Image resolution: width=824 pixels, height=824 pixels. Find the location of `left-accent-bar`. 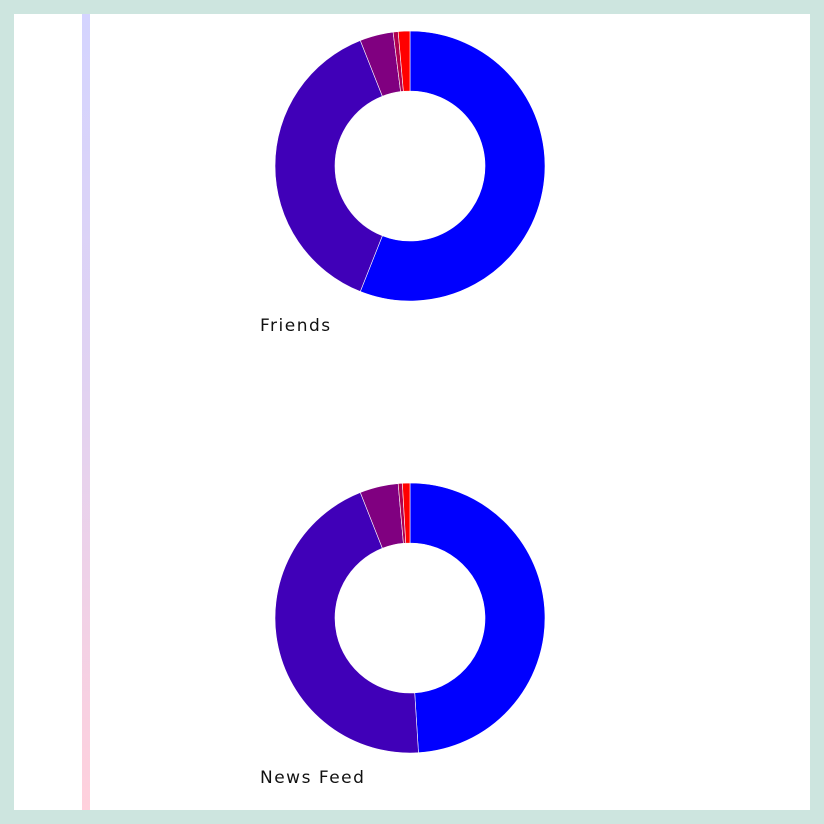

left-accent-bar is located at coordinates (86, 412).